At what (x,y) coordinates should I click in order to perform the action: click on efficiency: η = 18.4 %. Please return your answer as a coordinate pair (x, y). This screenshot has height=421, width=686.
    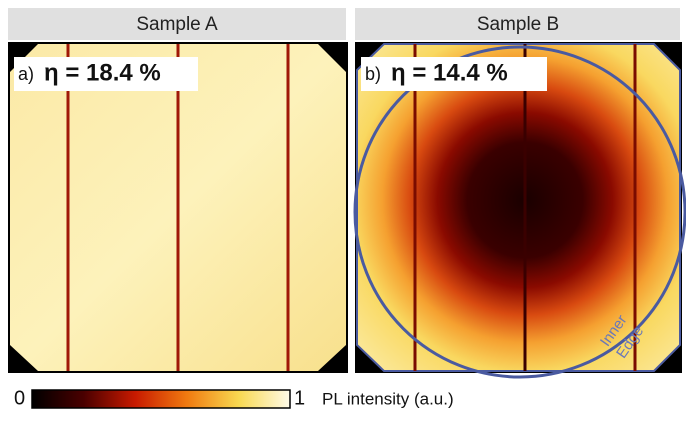
    Looking at the image, I should click on (102, 72).